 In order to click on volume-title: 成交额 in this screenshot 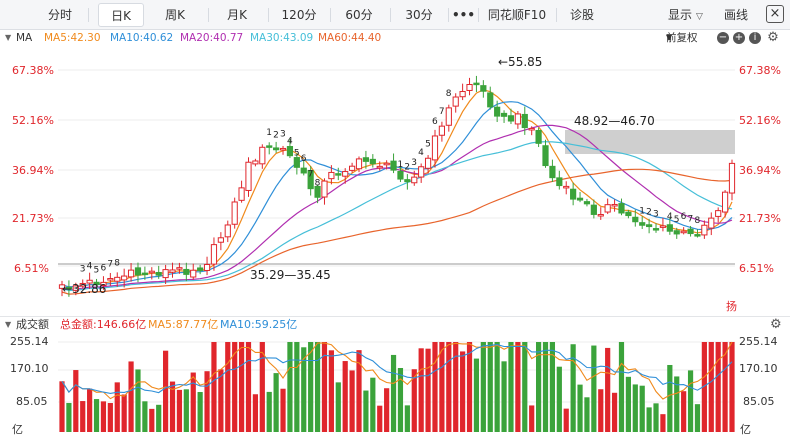, I will do `click(32, 324)`.